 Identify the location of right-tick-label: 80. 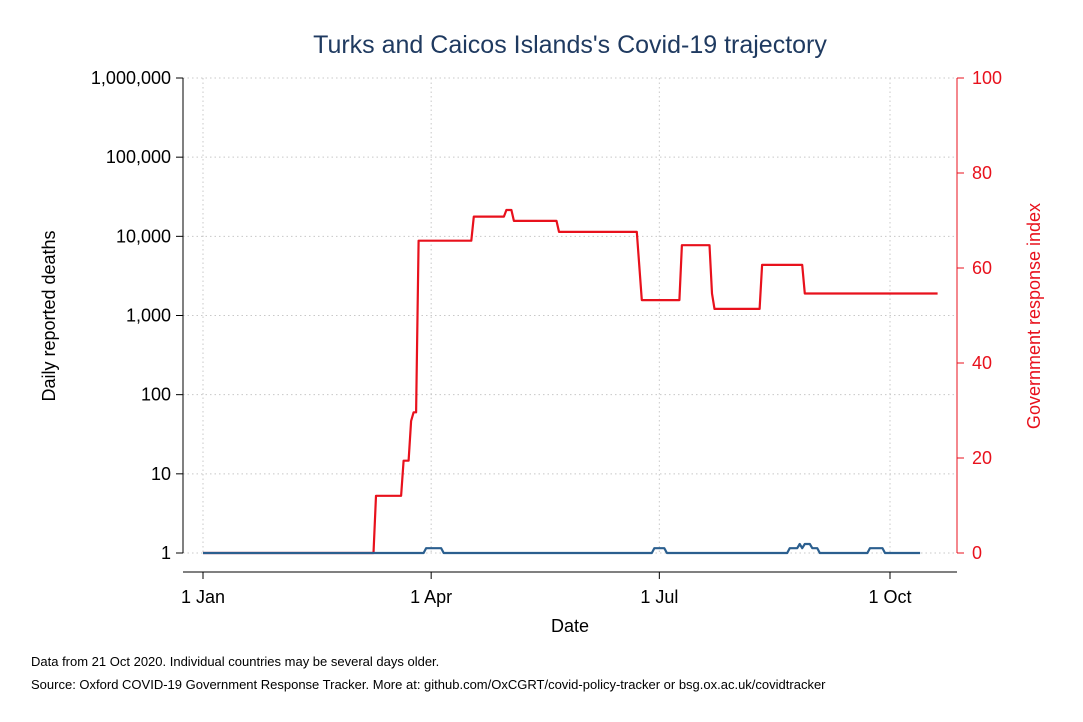
(982, 173).